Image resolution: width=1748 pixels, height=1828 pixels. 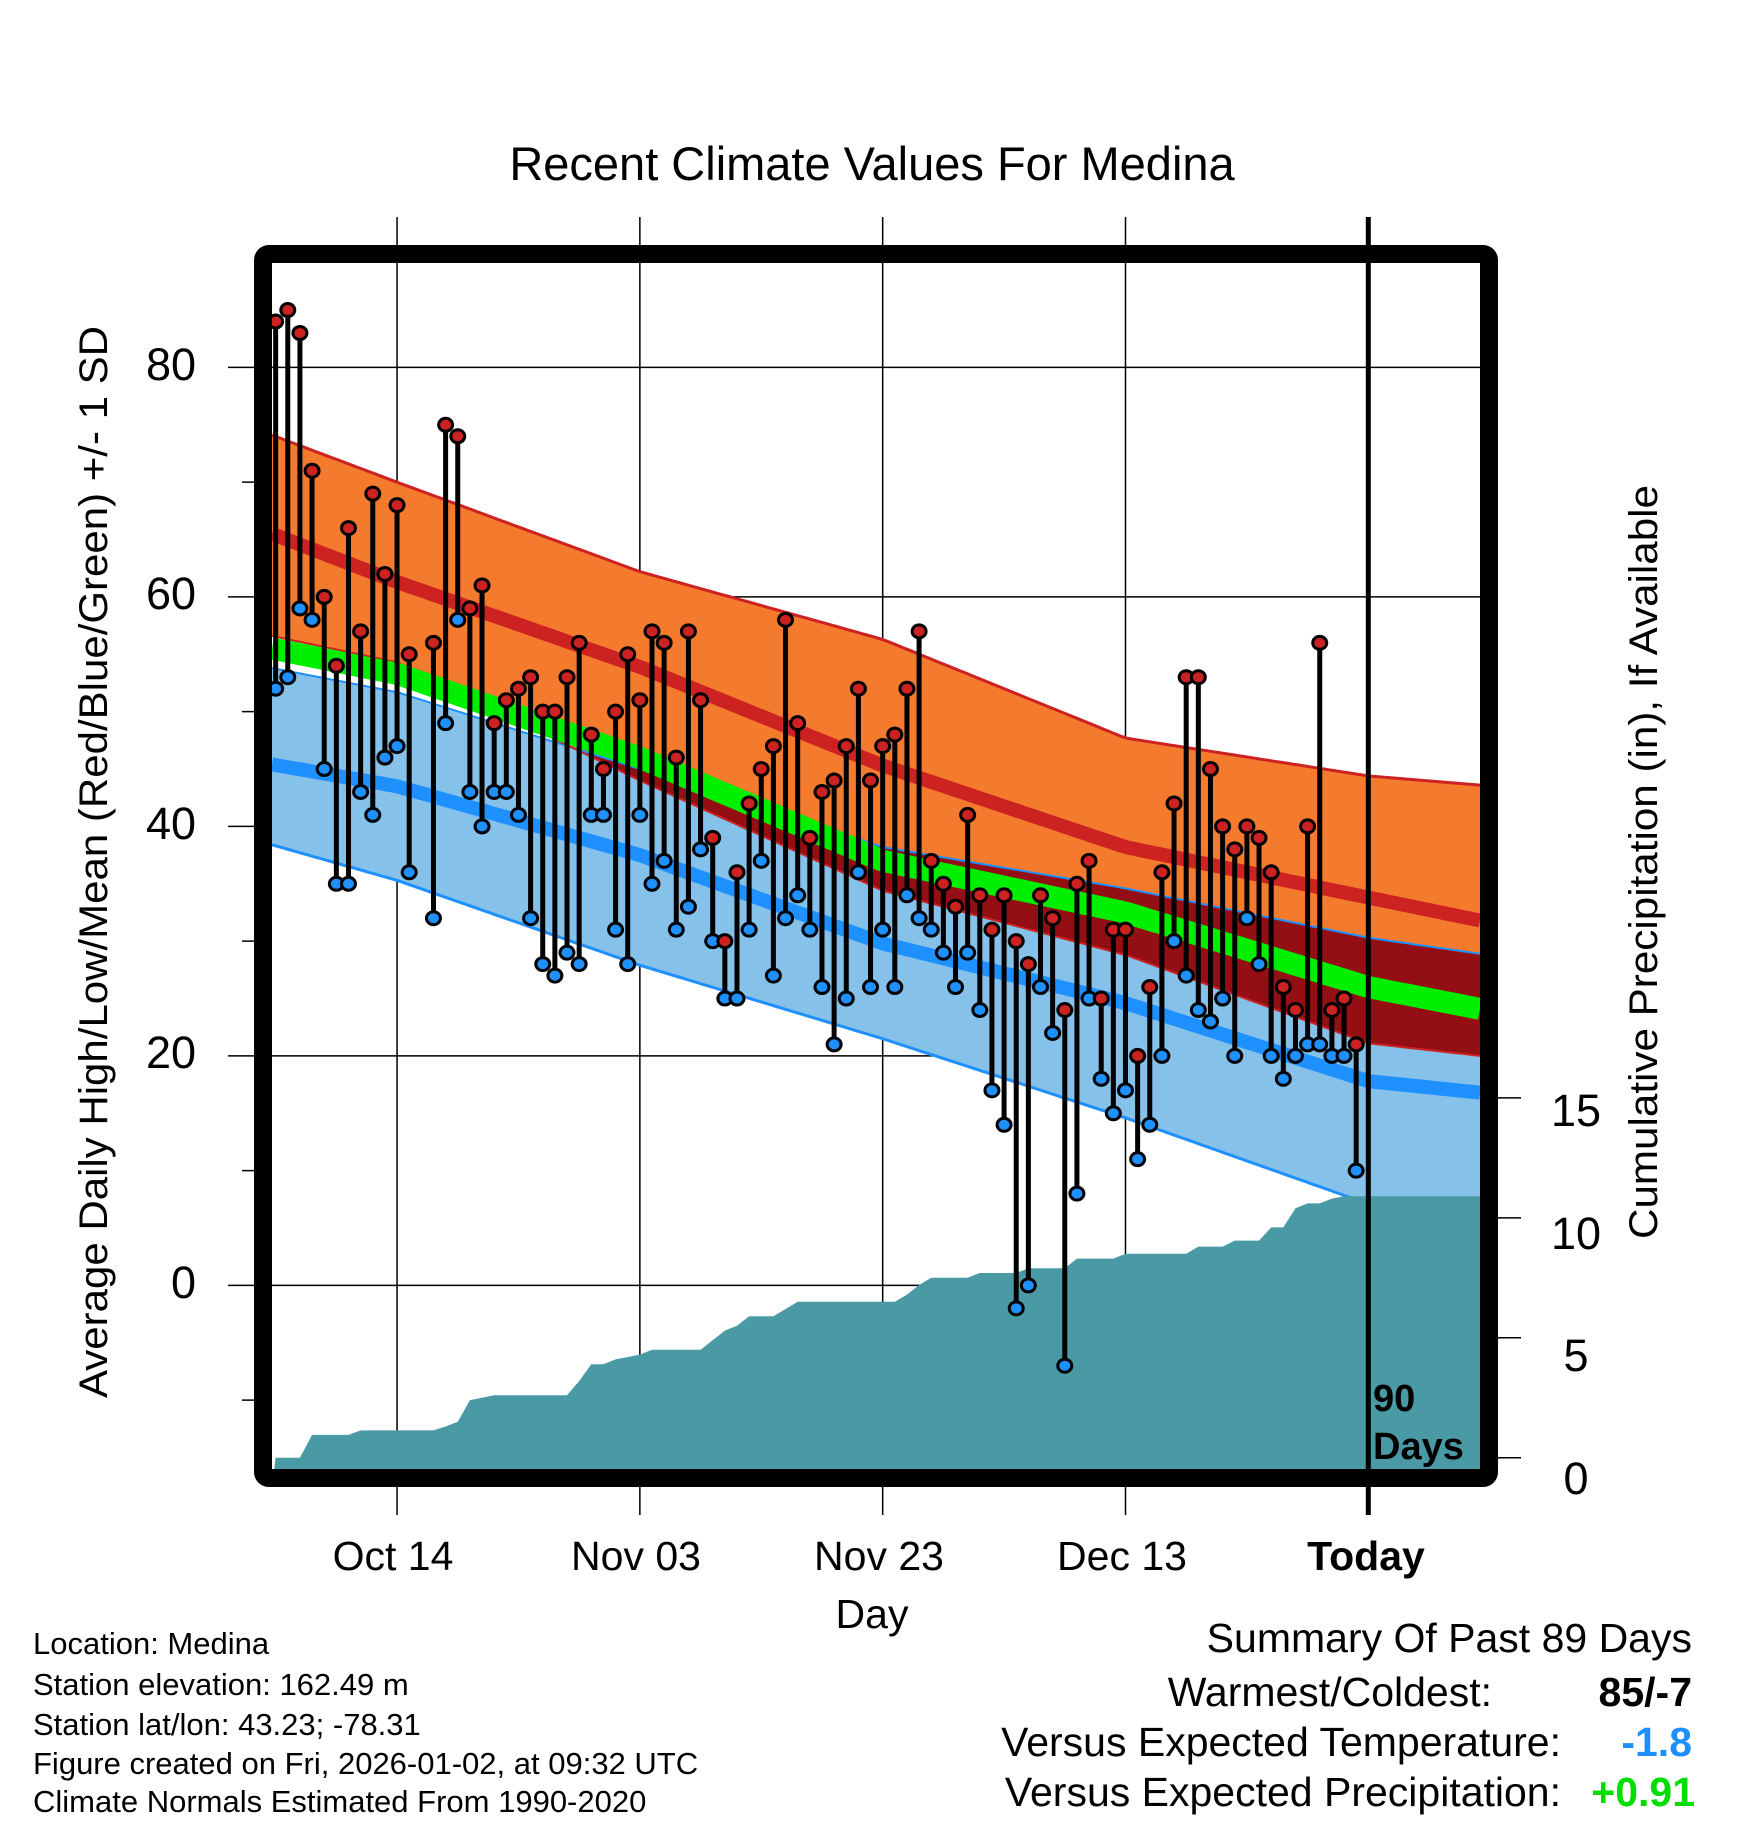 What do you see at coordinates (1576, 1110) in the screenshot?
I see `y2-tick-label: 15` at bounding box center [1576, 1110].